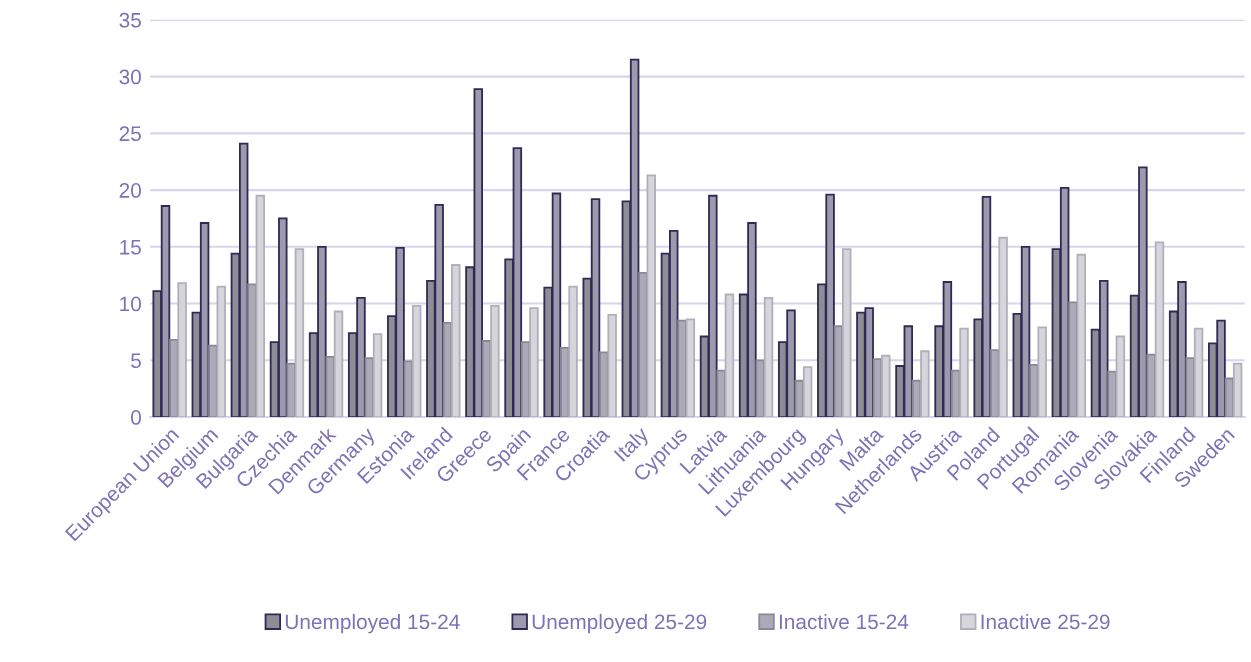  Describe the element at coordinates (130, 134) in the screenshot. I see `y-tick-label: 25` at that location.